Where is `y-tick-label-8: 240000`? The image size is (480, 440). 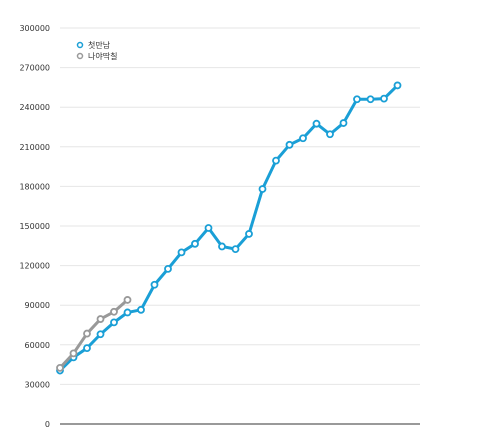 y-tick-label-8: 240000 is located at coordinates (34, 107).